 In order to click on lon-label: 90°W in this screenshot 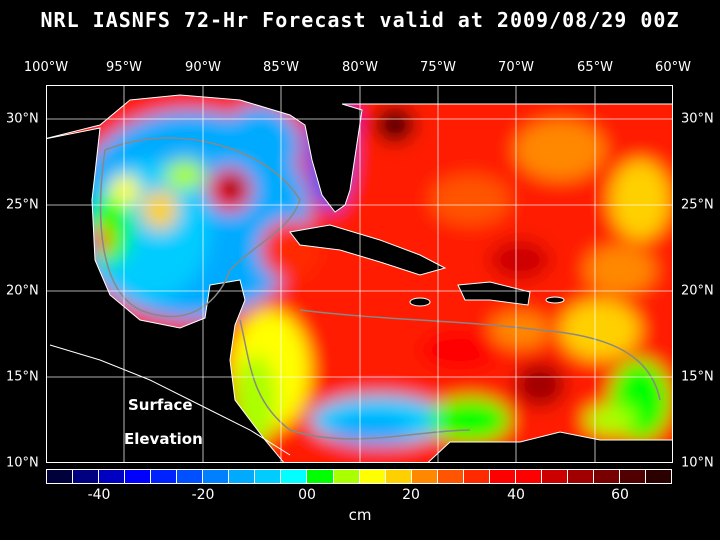, I will do `click(203, 67)`.